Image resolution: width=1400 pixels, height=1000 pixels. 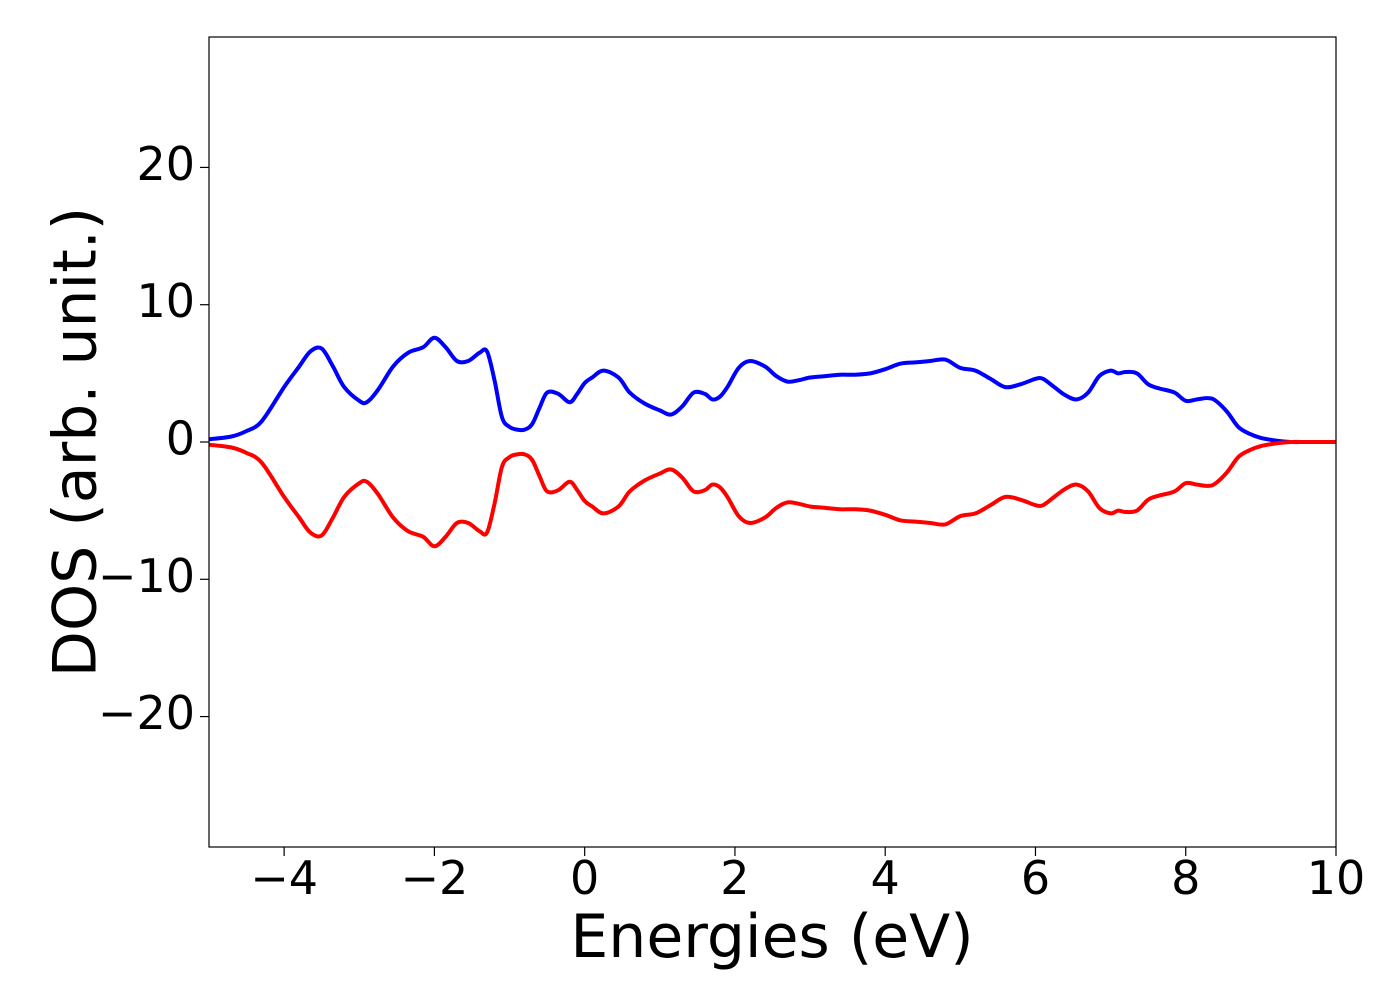 What do you see at coordinates (434, 878) in the screenshot?
I see `x-tick-label: −2` at bounding box center [434, 878].